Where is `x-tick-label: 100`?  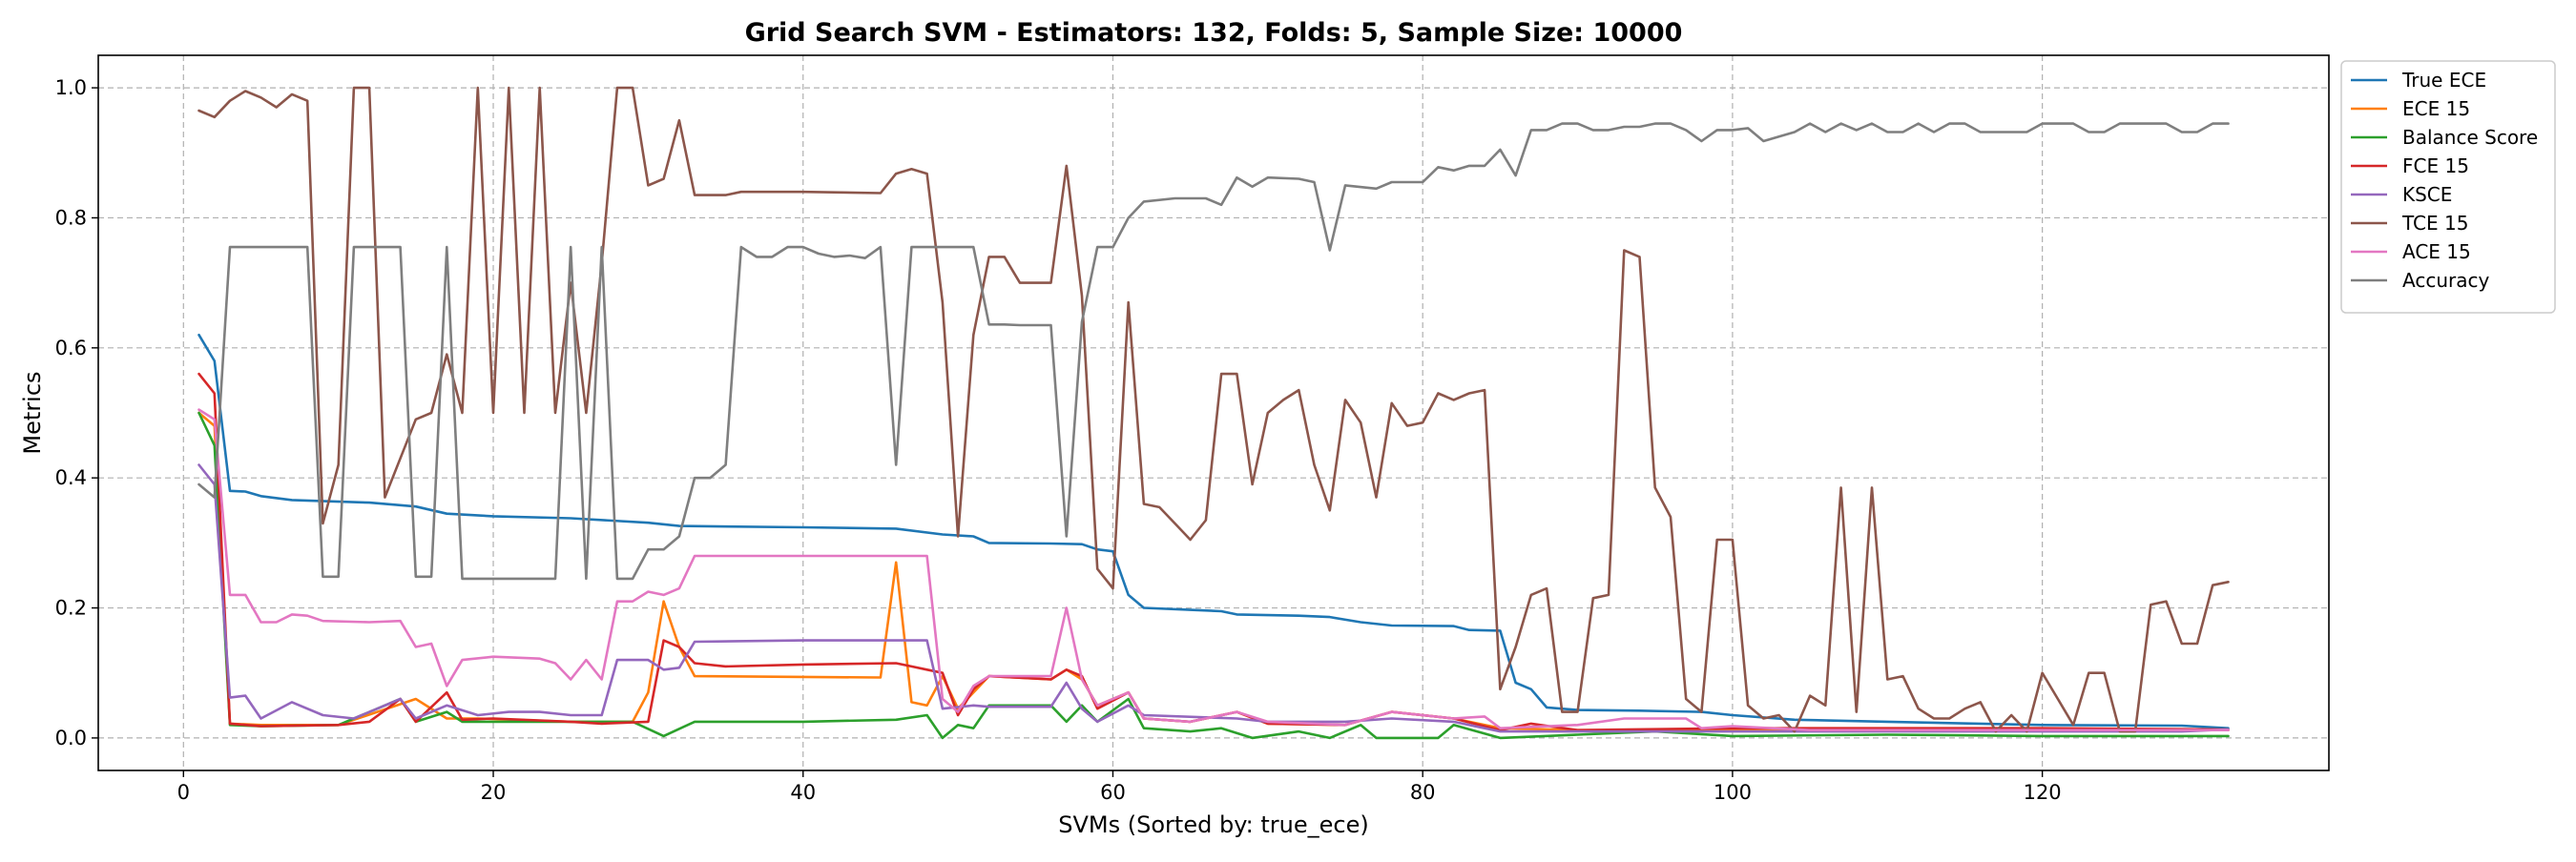
x-tick-label: 100 is located at coordinates (1733, 792).